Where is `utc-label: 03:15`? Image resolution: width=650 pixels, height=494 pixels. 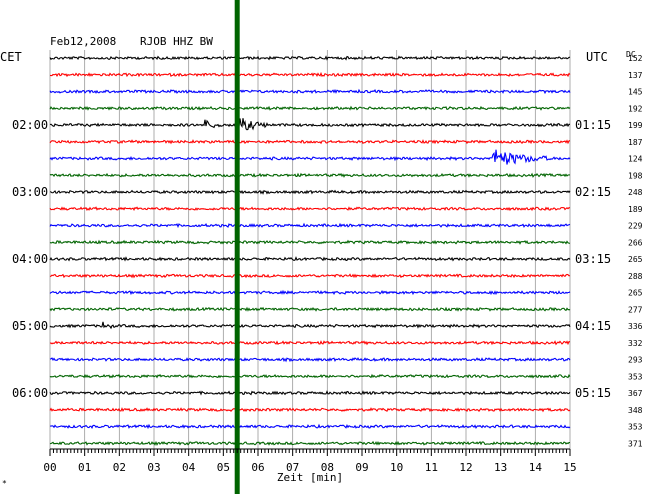 utc-label: 03:15 is located at coordinates (593, 259).